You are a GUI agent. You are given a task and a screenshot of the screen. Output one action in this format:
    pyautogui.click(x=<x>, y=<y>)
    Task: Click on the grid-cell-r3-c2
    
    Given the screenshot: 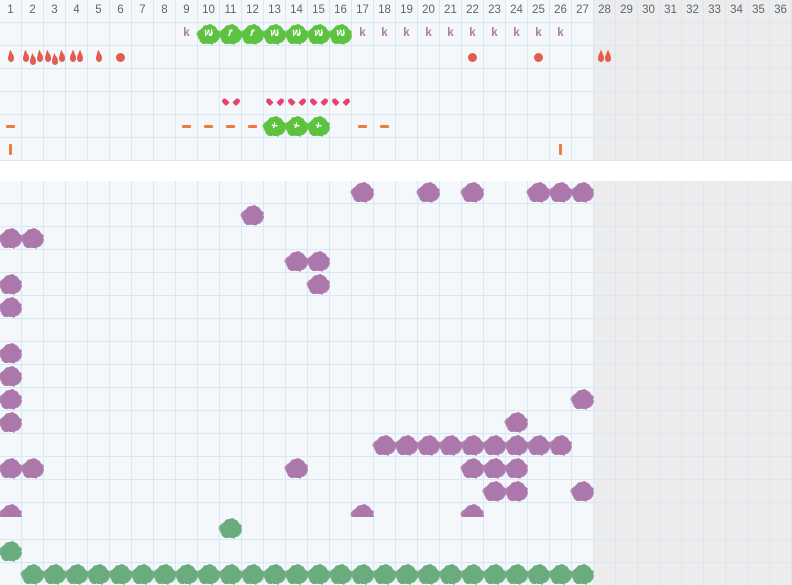 What is the action you would take?
    pyautogui.click(x=33, y=261)
    